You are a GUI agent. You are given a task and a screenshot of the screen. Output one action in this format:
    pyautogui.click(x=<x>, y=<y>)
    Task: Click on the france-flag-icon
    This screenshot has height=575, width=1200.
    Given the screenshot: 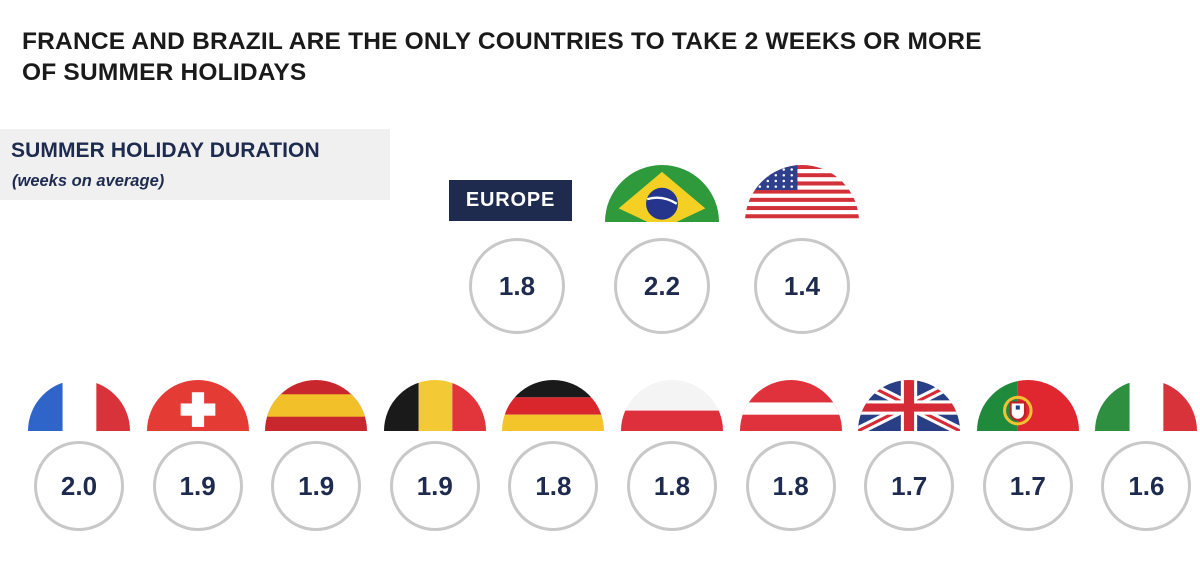 What is the action you would take?
    pyautogui.click(x=79, y=405)
    